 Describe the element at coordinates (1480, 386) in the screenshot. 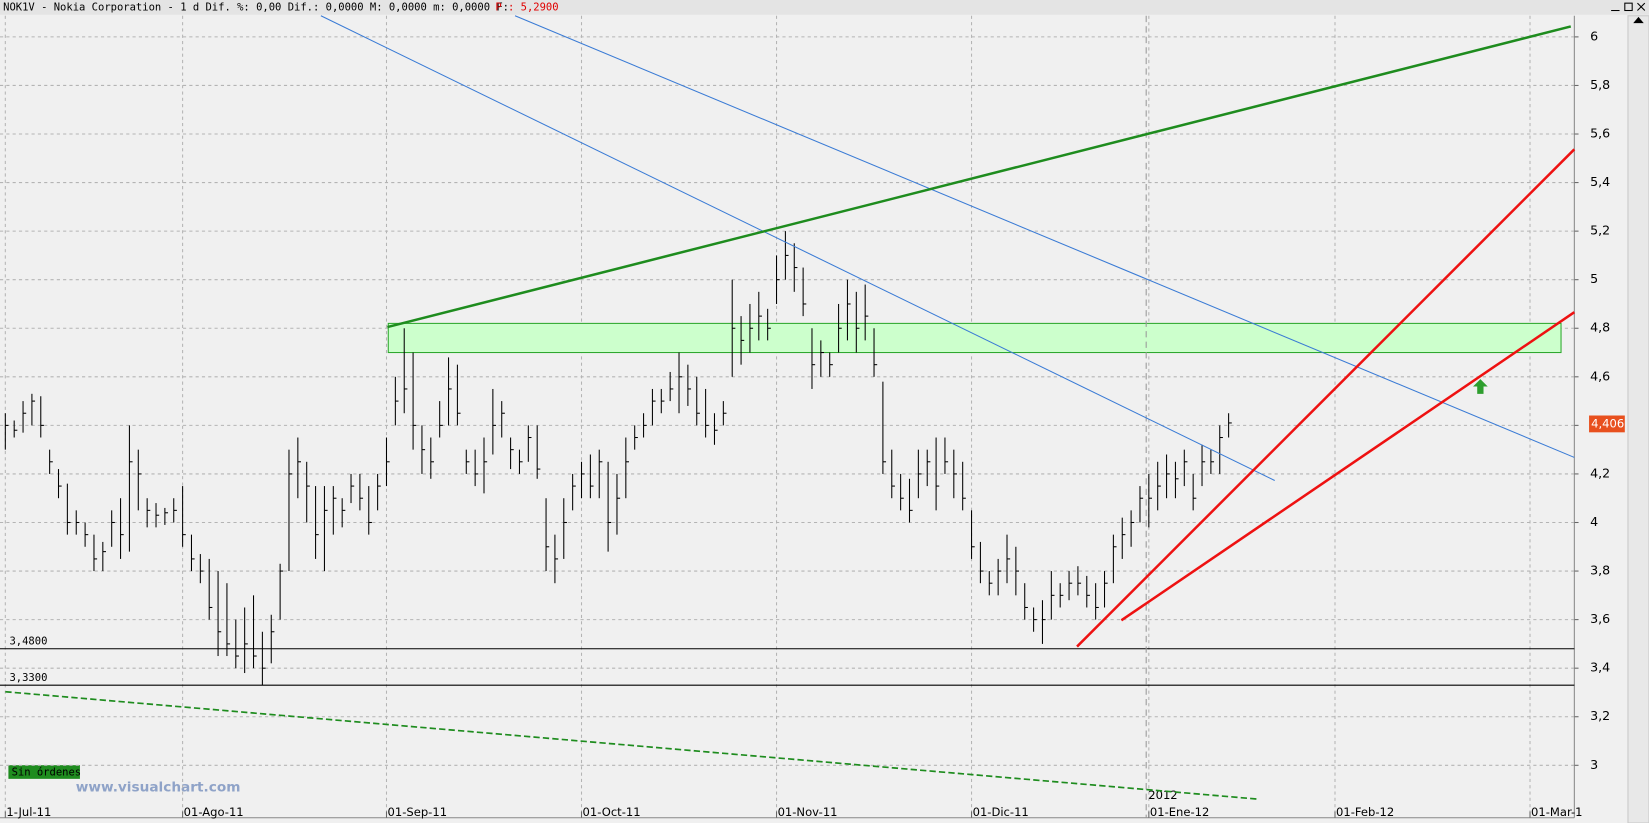

I see `signal-arrow` at that location.